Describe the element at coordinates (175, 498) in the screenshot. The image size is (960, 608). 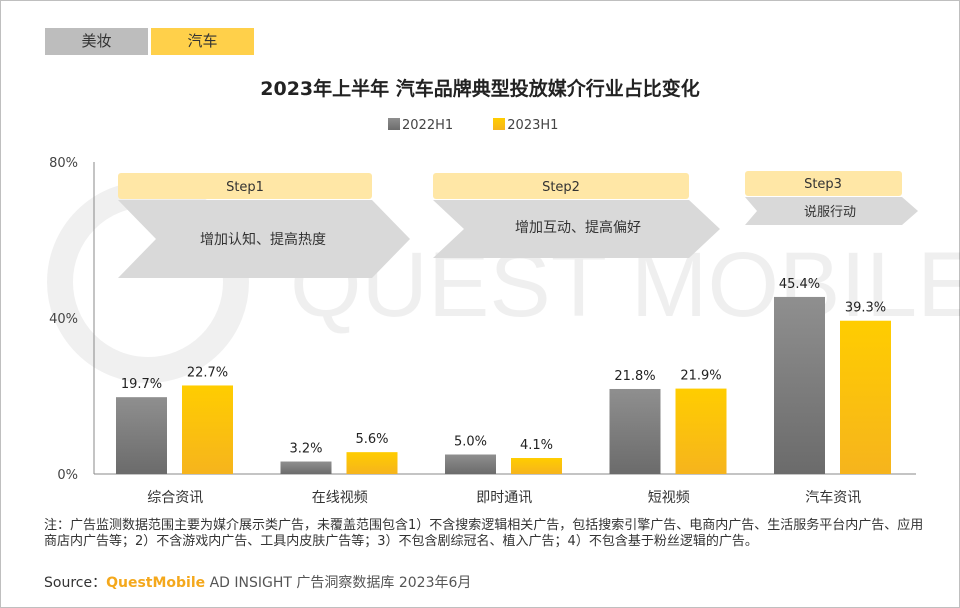
I see `category-label: 综合资讯` at that location.